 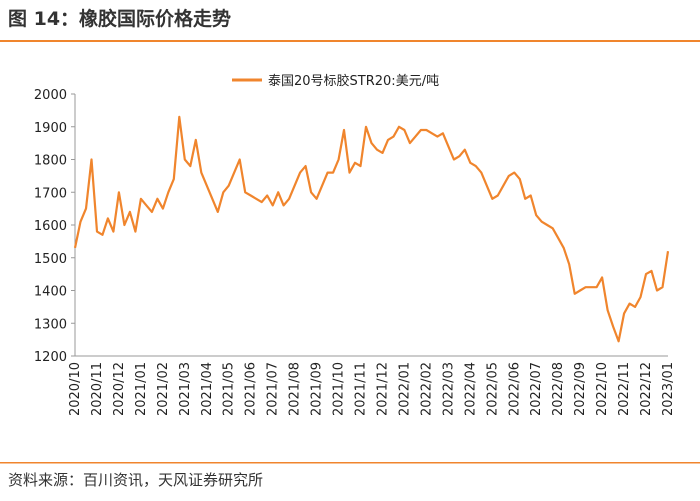 I want to click on y-tick-label: 1300, so click(x=50, y=324).